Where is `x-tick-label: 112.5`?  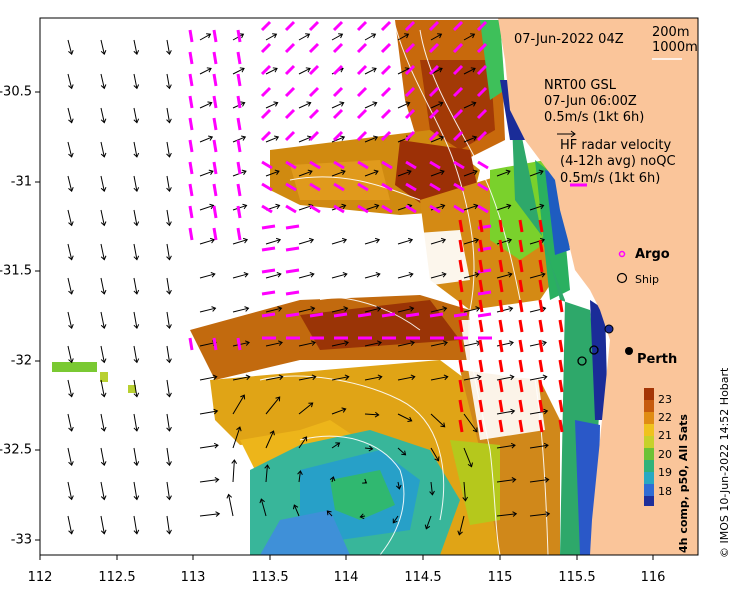
x-tick-label: 112.5 is located at coordinates (117, 577).